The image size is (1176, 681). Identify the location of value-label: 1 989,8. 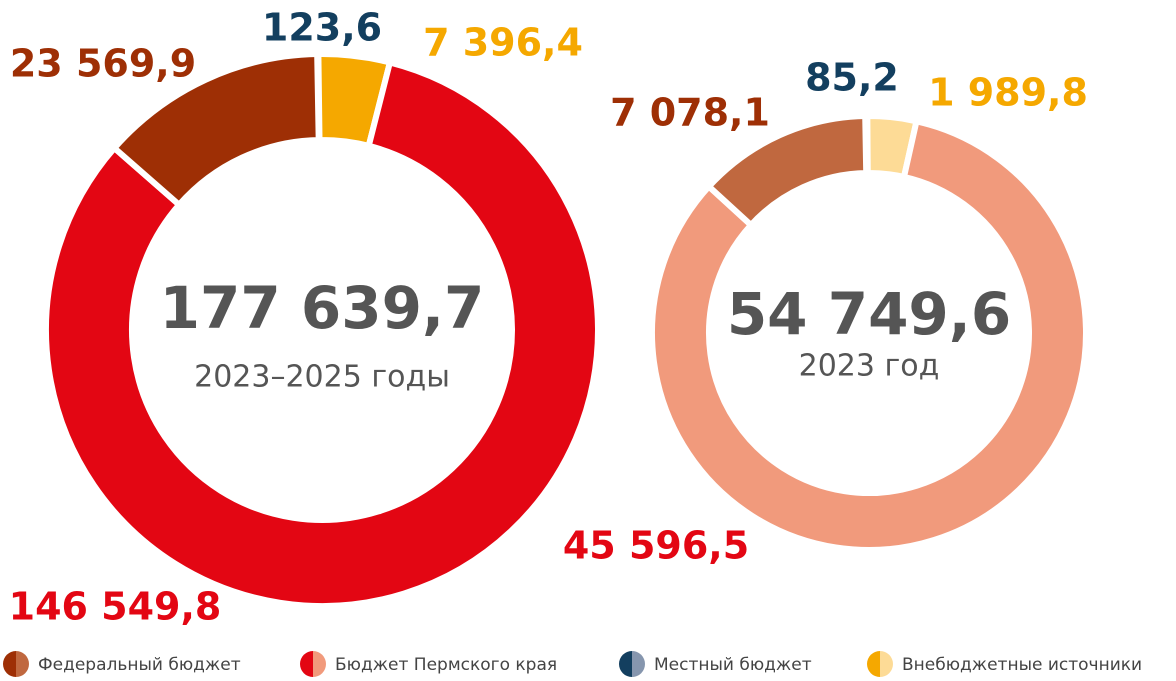
(1008, 93).